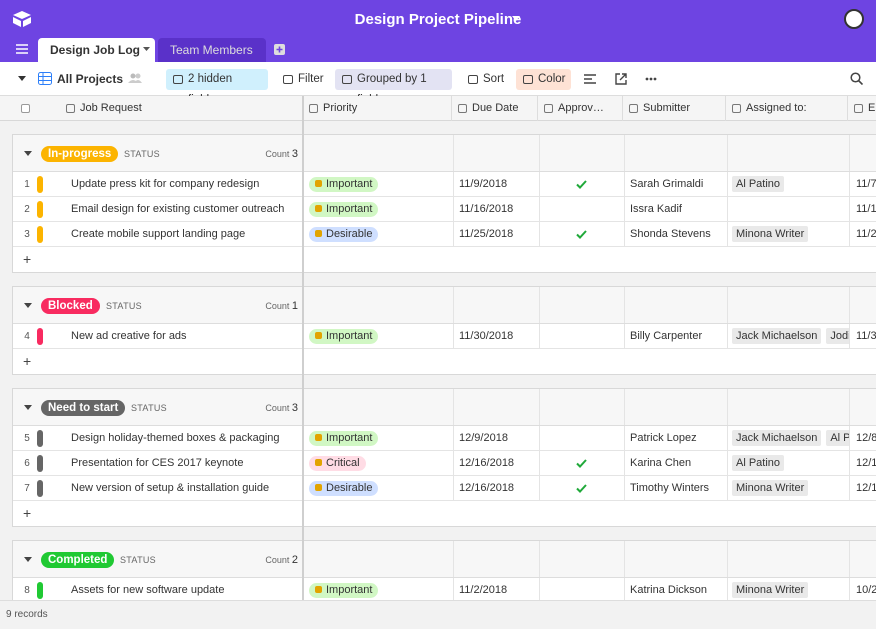 The image size is (876, 629). I want to click on priority-cell: Important, so click(344, 438).